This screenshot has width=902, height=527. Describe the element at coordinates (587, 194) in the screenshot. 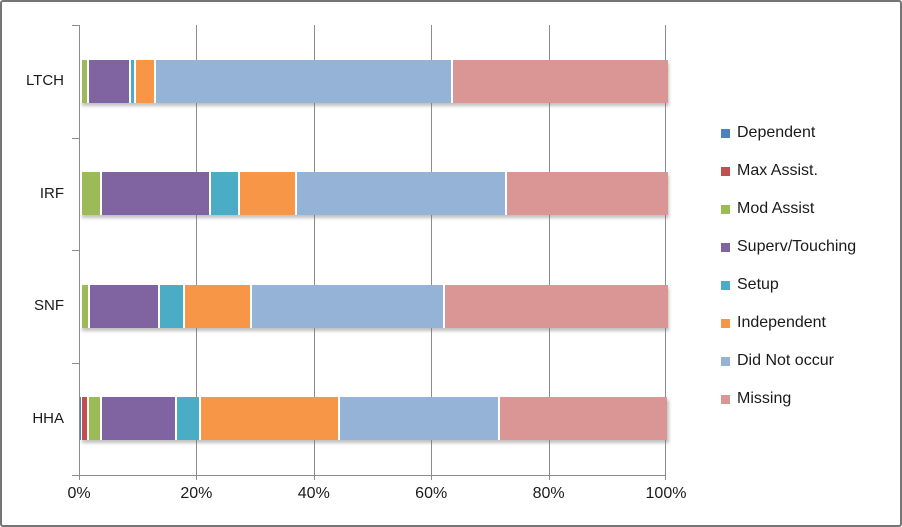

I see `bar-segment-IRF-Missing` at that location.